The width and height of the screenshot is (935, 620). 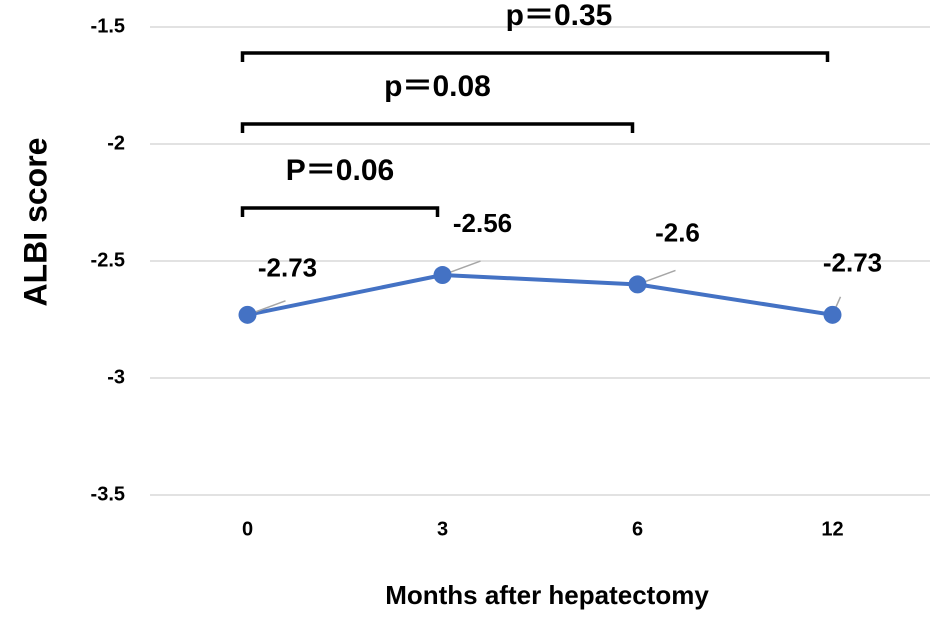 I want to click on y-tick-label: -2.5, so click(x=108, y=260).